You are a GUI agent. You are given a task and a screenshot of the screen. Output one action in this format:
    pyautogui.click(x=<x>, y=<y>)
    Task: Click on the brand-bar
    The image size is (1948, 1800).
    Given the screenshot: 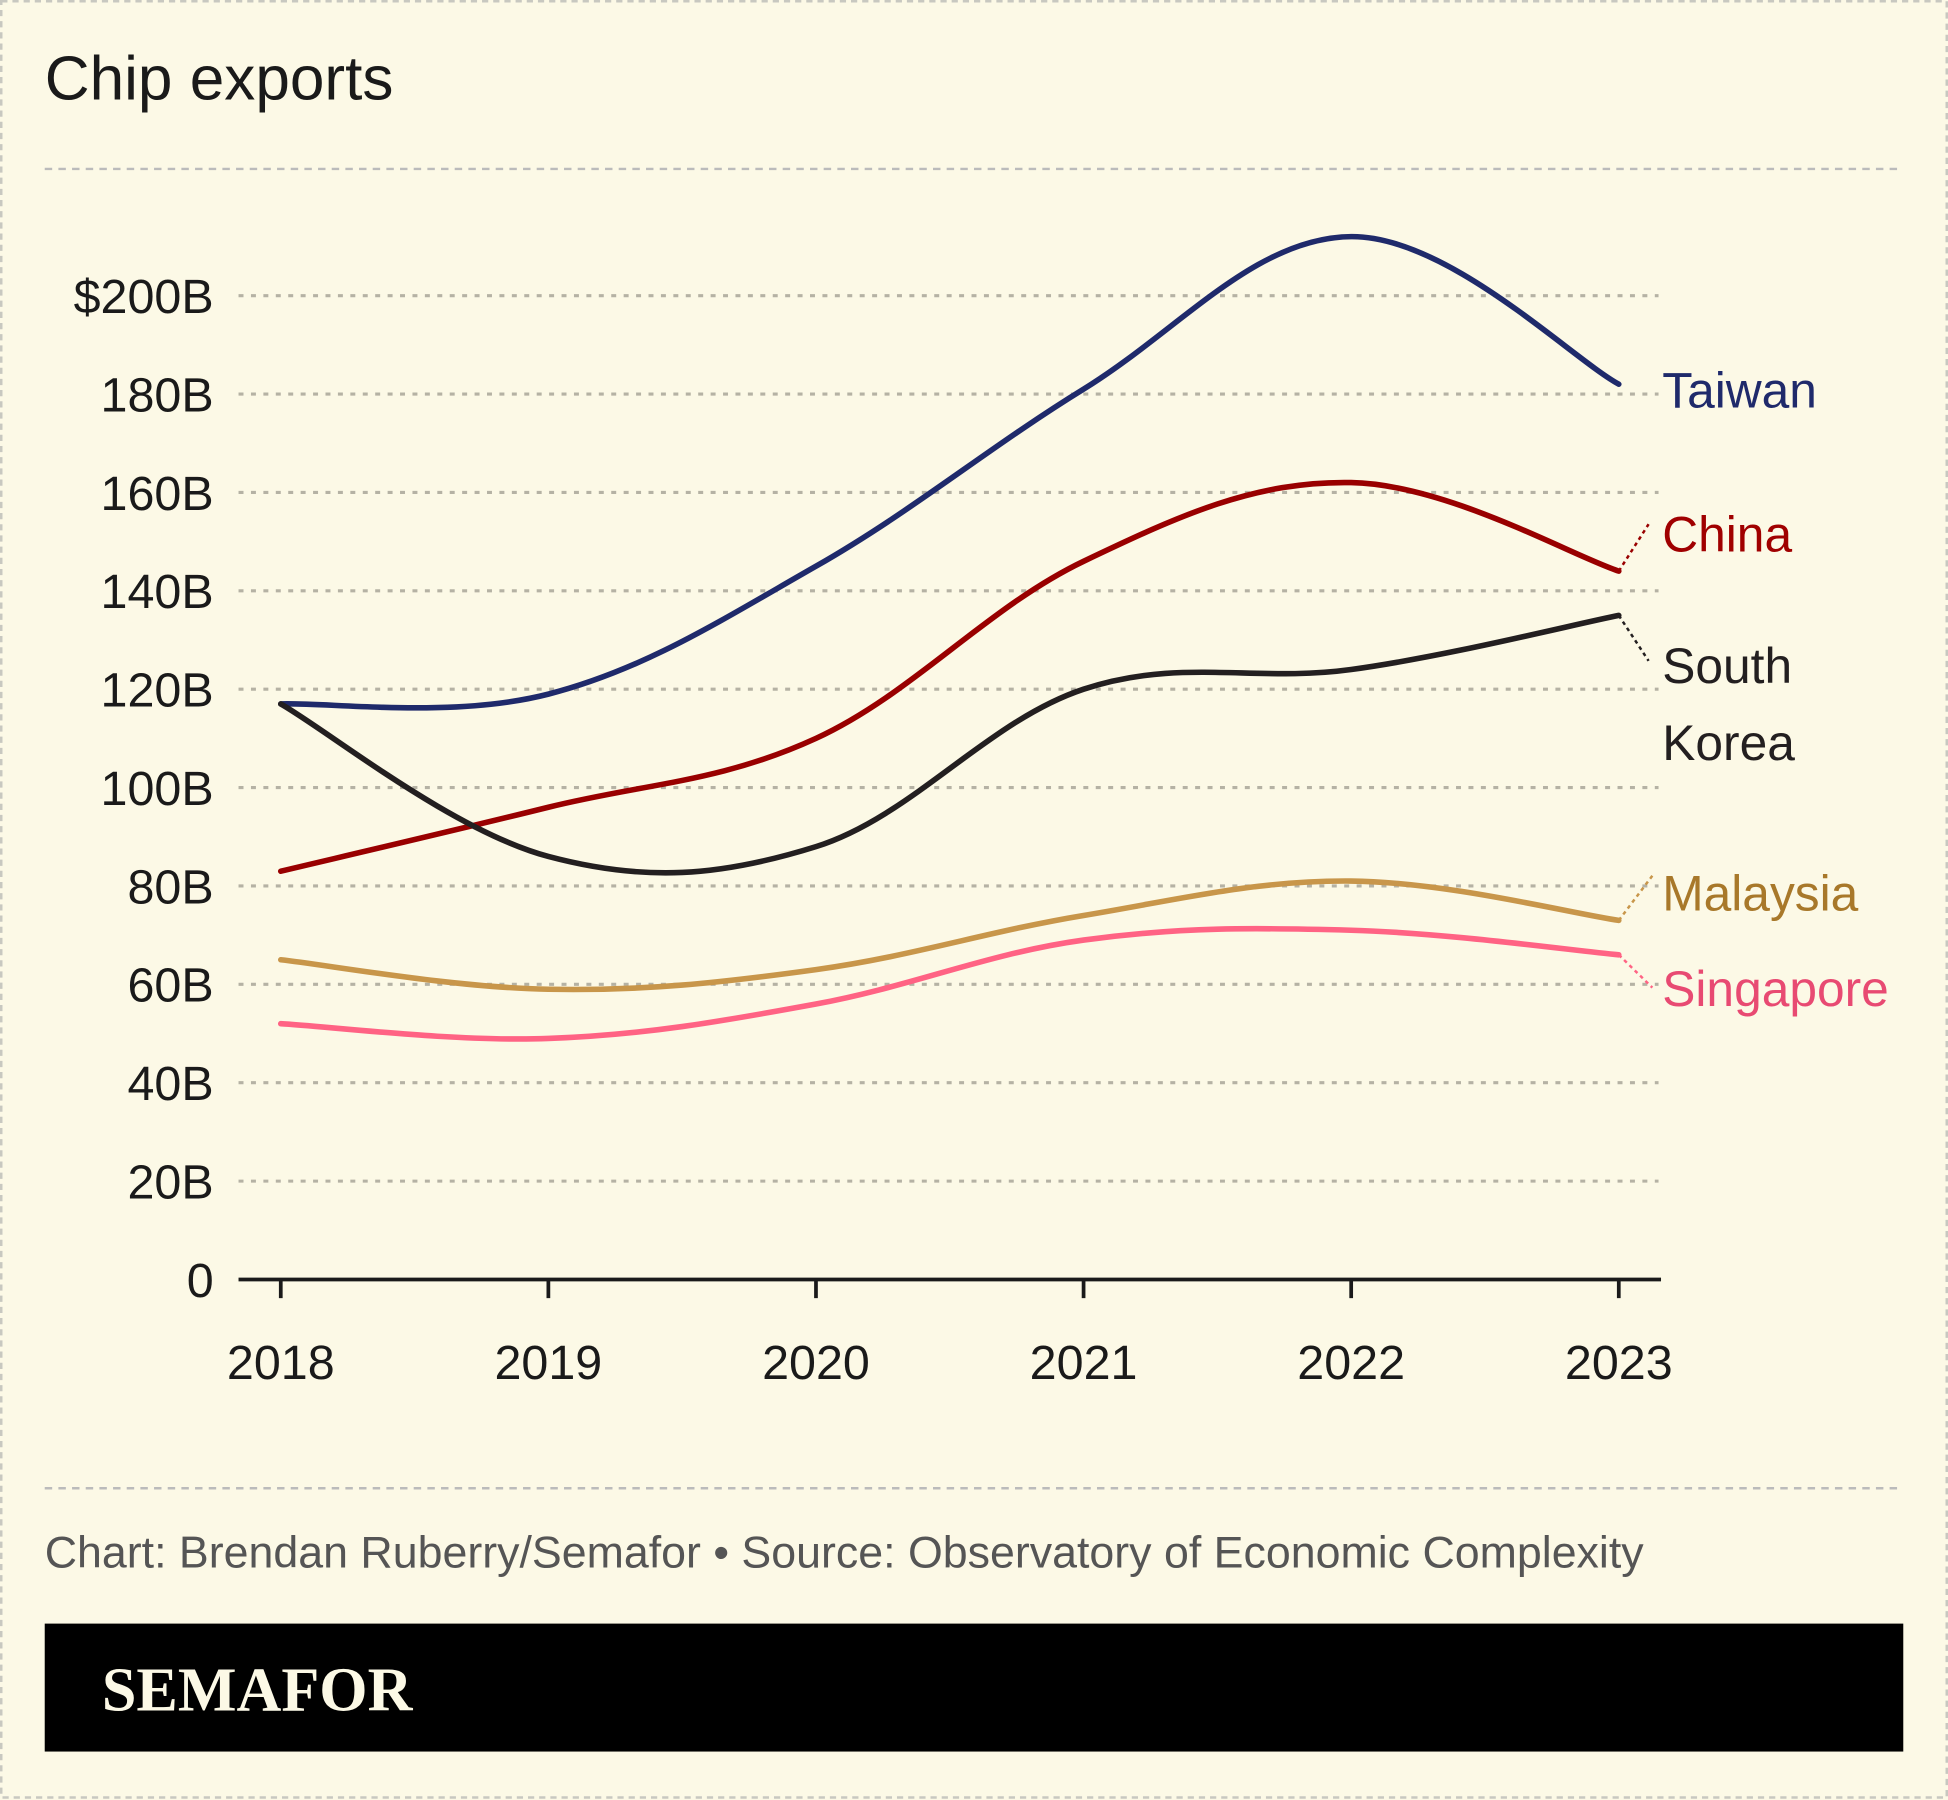 What is the action you would take?
    pyautogui.click(x=974, y=1687)
    